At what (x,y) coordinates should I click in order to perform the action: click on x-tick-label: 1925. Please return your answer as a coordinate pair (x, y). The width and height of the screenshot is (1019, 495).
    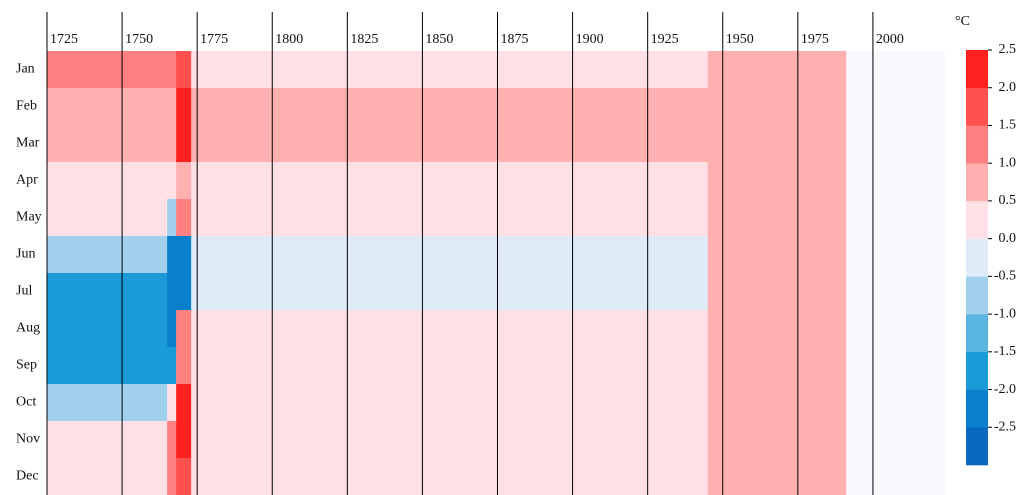
    Looking at the image, I should click on (665, 39).